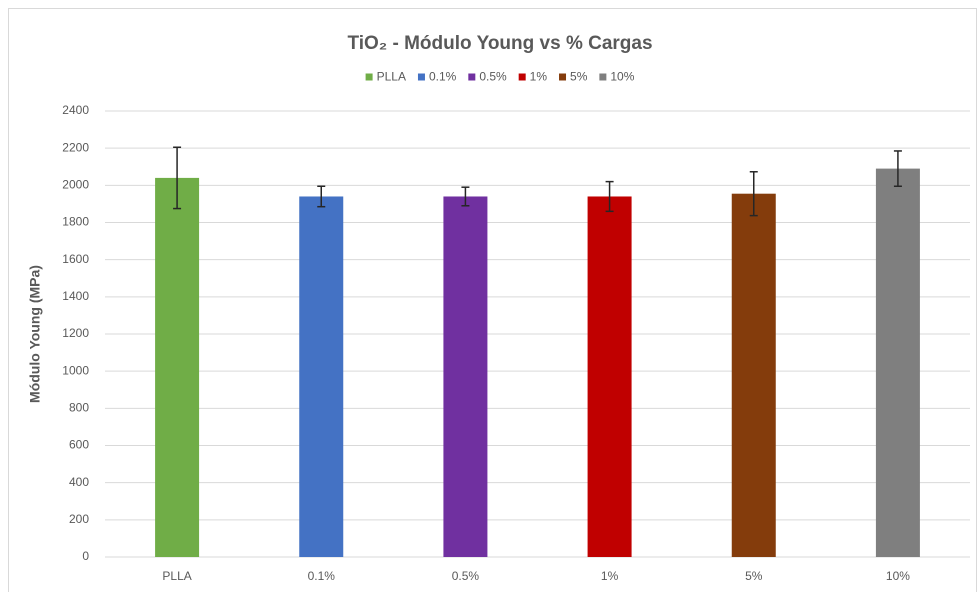 The image size is (977, 592). Describe the element at coordinates (75, 296) in the screenshot. I see `y-tick-label: 1400` at that location.